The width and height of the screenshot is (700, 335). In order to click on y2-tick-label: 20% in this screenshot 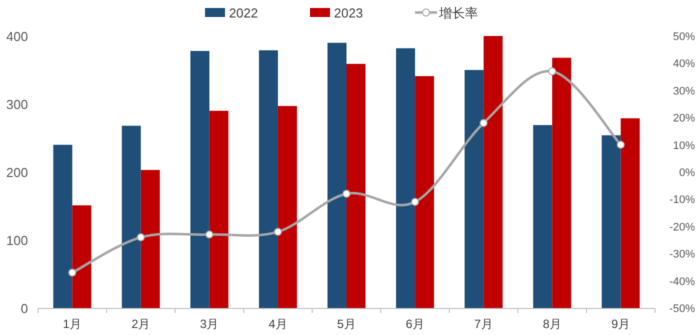, I will do `click(684, 118)`.